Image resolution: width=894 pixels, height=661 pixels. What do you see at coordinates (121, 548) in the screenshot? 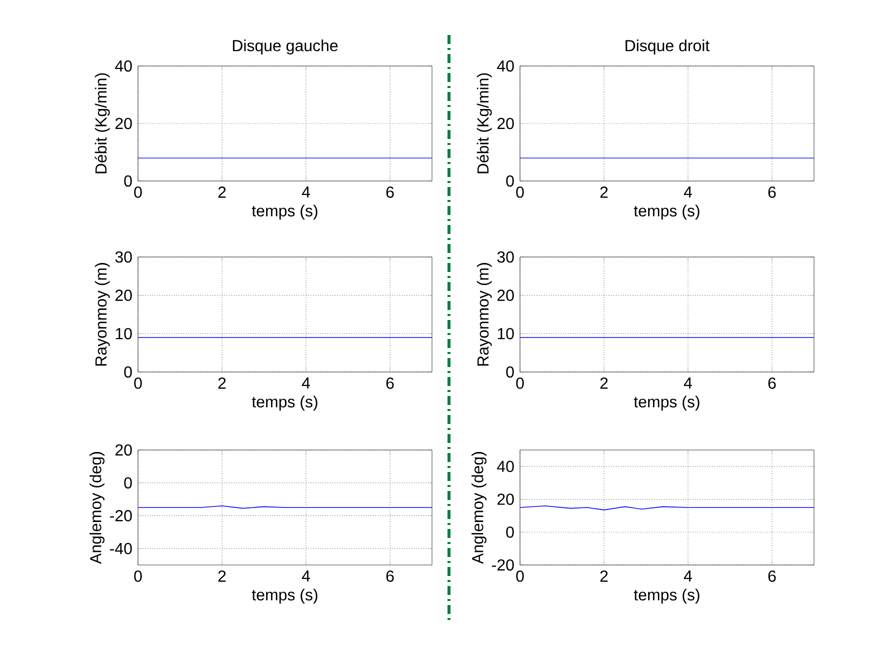
I see `y-tick-label: -40` at bounding box center [121, 548].